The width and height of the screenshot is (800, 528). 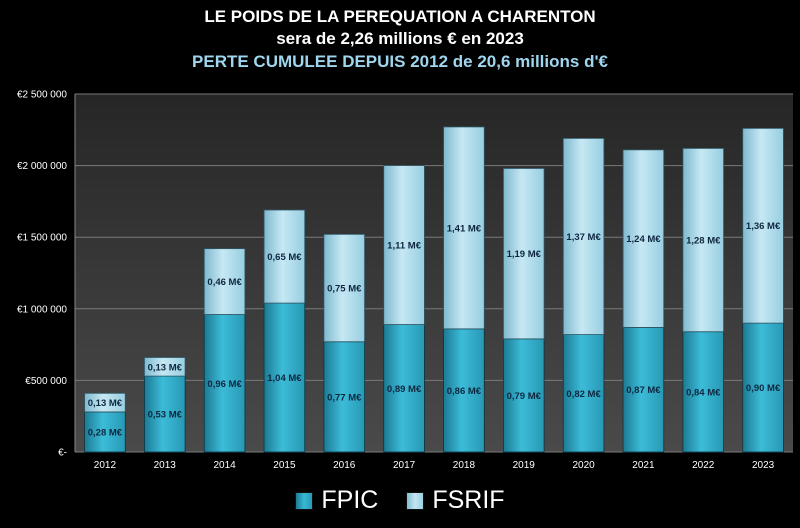 I want to click on legend-label-fsrif: FSRIF, so click(x=468, y=500).